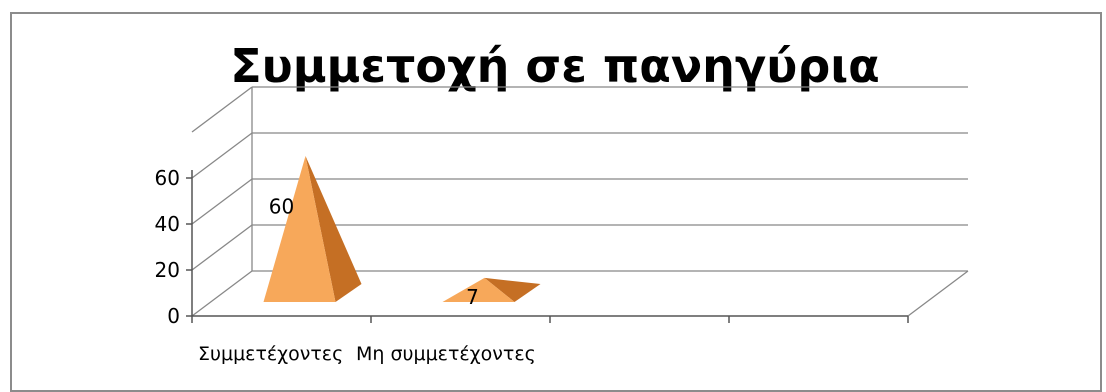 The height and width of the screenshot is (392, 1106). I want to click on y-tick-label: 40, so click(167, 224).